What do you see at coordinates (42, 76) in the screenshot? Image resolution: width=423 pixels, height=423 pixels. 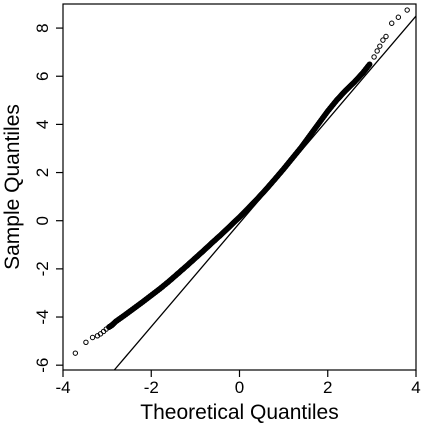 I see `y-tick-label: 6` at bounding box center [42, 76].